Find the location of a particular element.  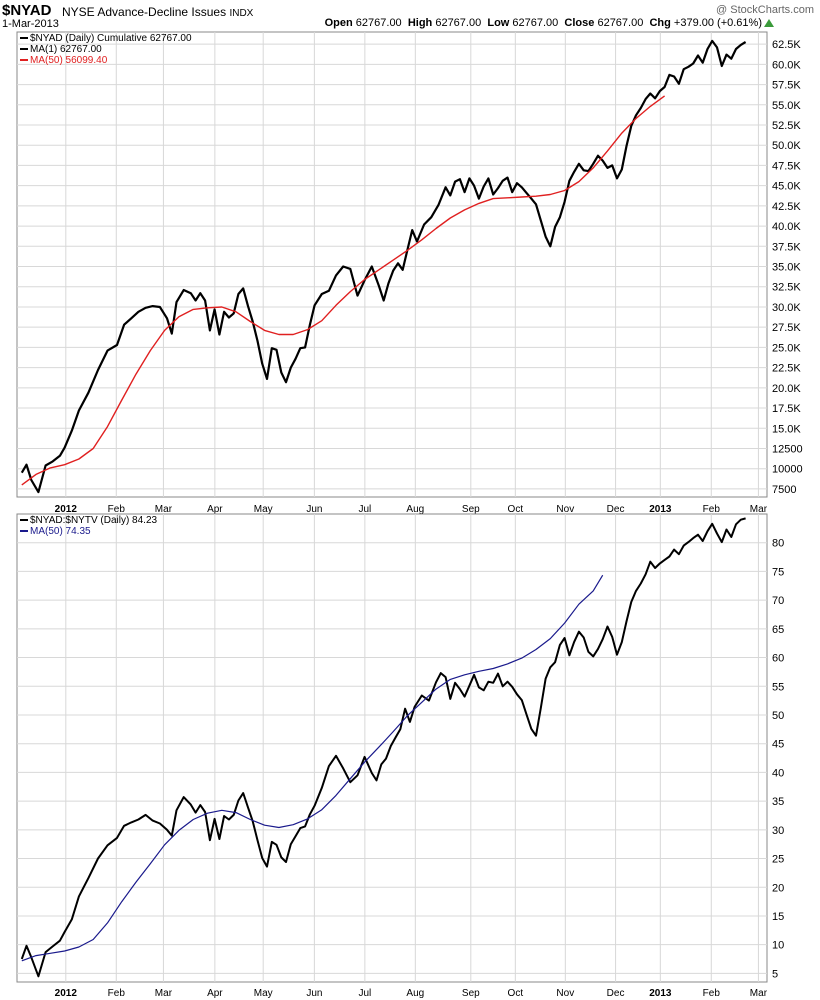

chg-value: +379.00 (+0.61%) is located at coordinates (717, 23).